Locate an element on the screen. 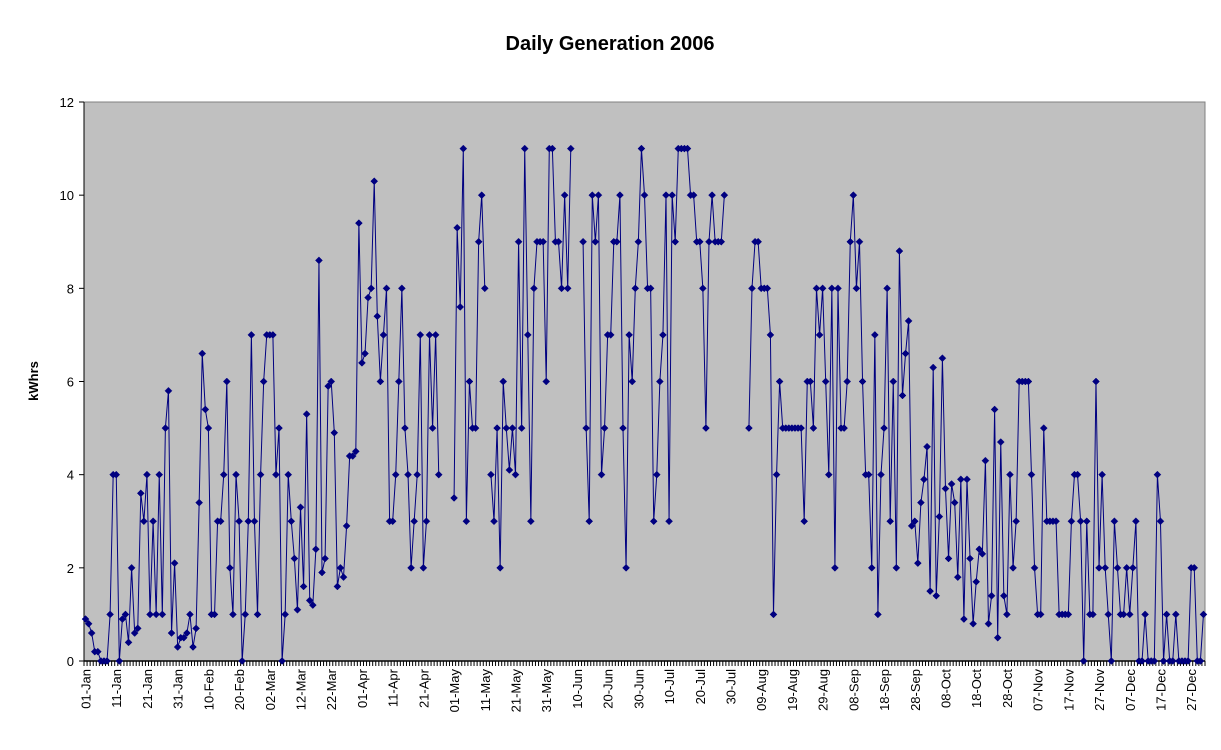  x-tick-label: 01-Apr is located at coordinates (362, 688).